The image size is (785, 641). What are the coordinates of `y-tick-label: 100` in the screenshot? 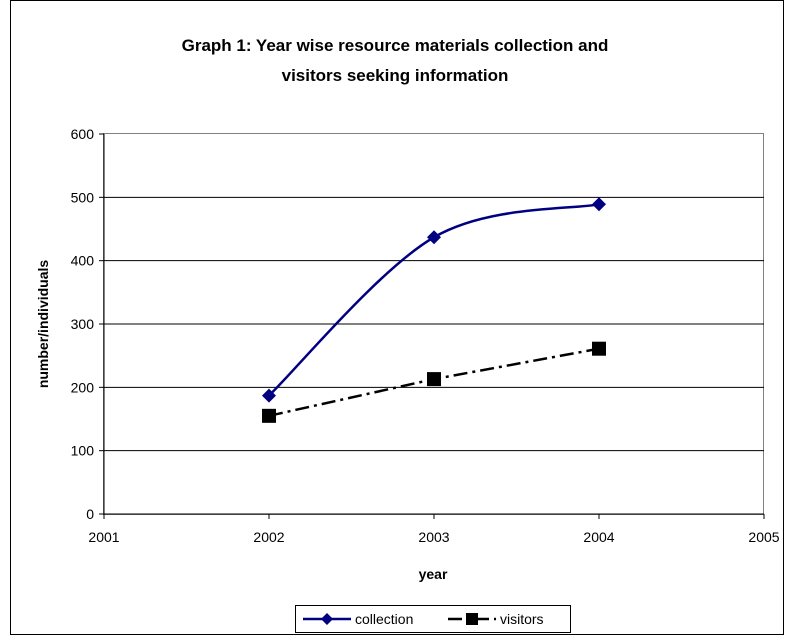 It's located at (83, 451).